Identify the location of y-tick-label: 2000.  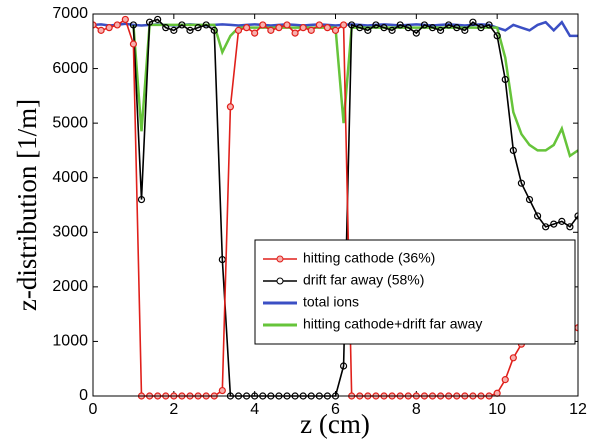
(70, 286).